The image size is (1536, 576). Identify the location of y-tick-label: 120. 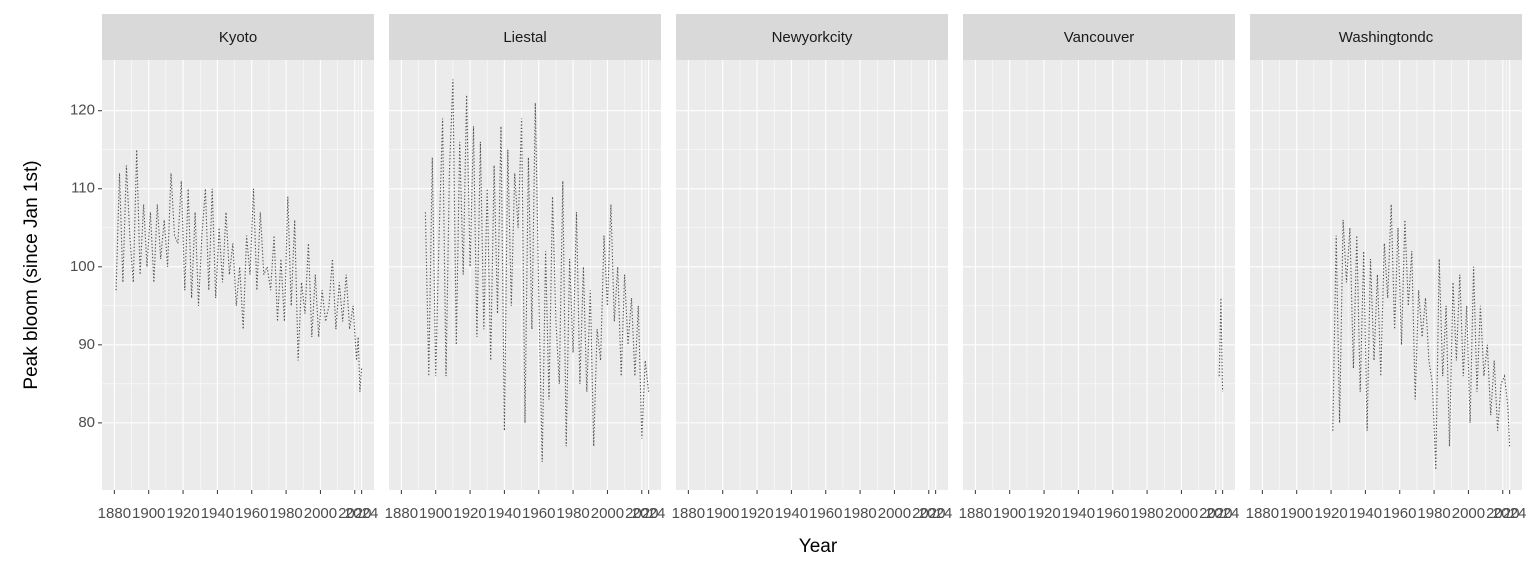
(82, 110).